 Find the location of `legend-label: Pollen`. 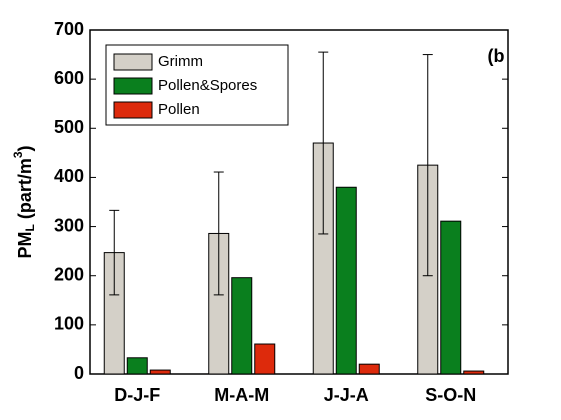

legend-label: Pollen is located at coordinates (179, 109).